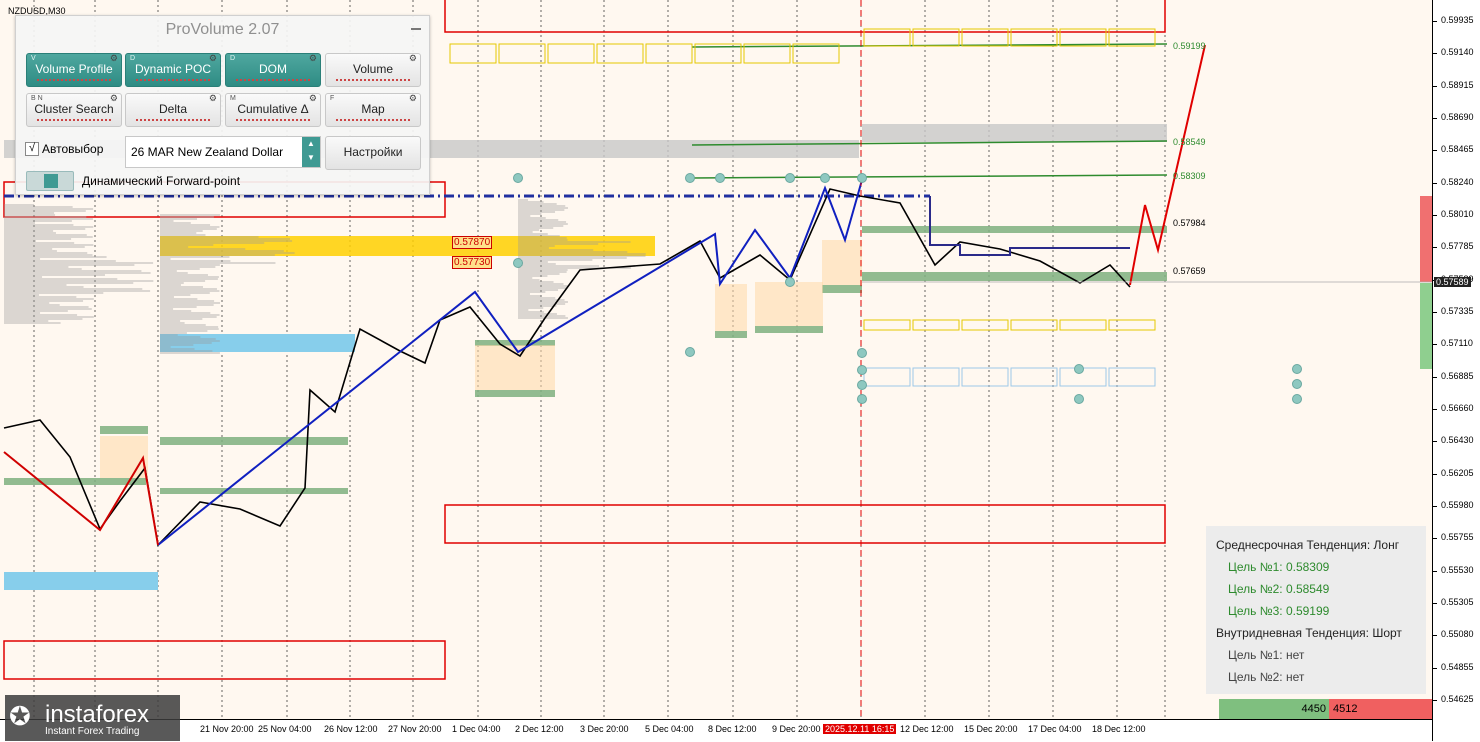 This screenshot has width=1480, height=742. What do you see at coordinates (20, 716) in the screenshot?
I see `logo-icon: ✪` at bounding box center [20, 716].